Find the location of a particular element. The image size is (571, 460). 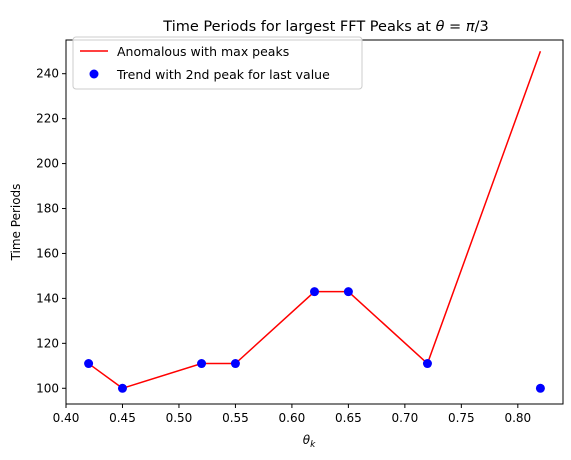

x-axis-label-sub: k is located at coordinates (313, 445).